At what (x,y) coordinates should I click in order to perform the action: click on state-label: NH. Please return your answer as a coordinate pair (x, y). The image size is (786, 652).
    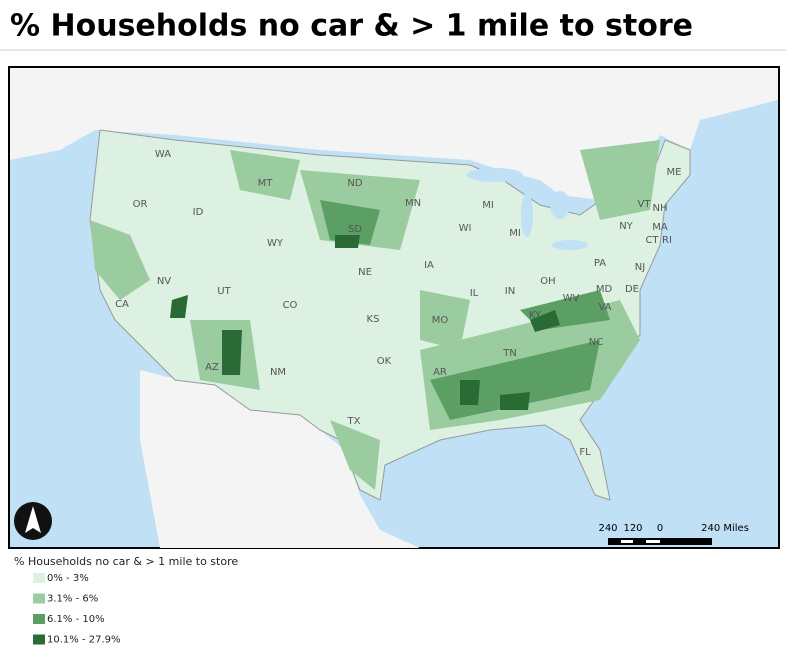
    Looking at the image, I should click on (660, 208).